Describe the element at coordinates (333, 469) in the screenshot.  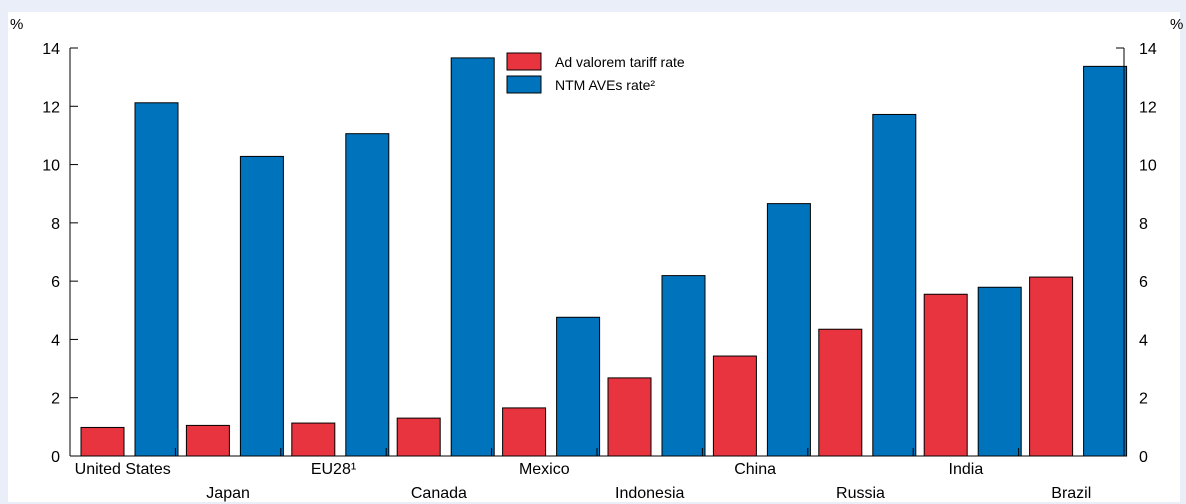
I see `category-label: EU28¹` at that location.